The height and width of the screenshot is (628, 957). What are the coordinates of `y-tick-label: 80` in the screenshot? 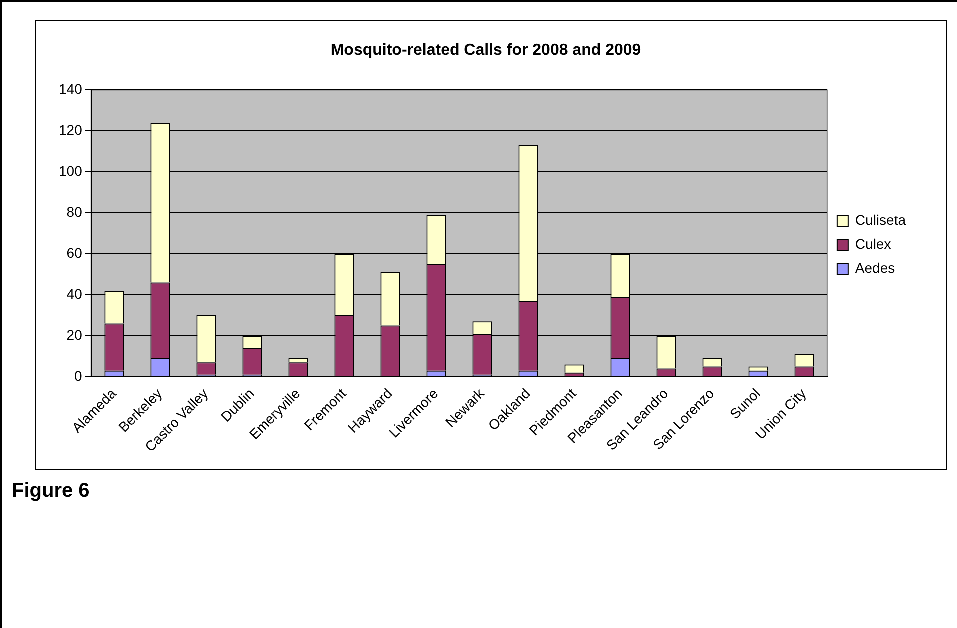 It's located at (74, 212).